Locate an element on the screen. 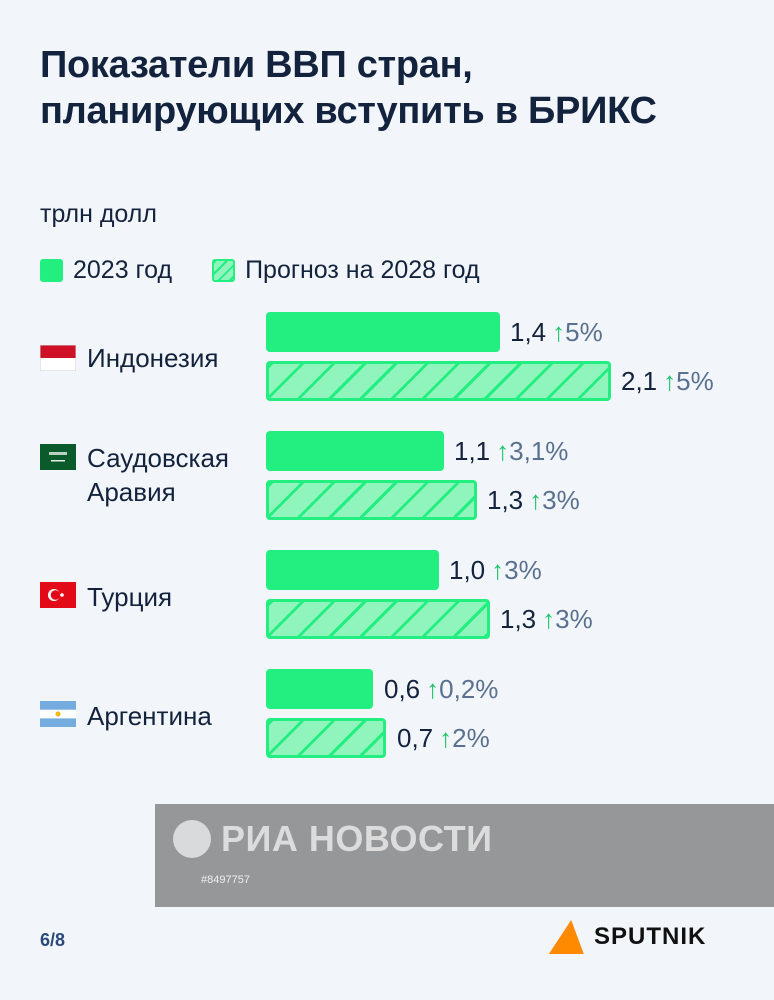 Image resolution: width=774 pixels, height=1000 pixels. brand-name: SPUTNIK is located at coordinates (650, 936).